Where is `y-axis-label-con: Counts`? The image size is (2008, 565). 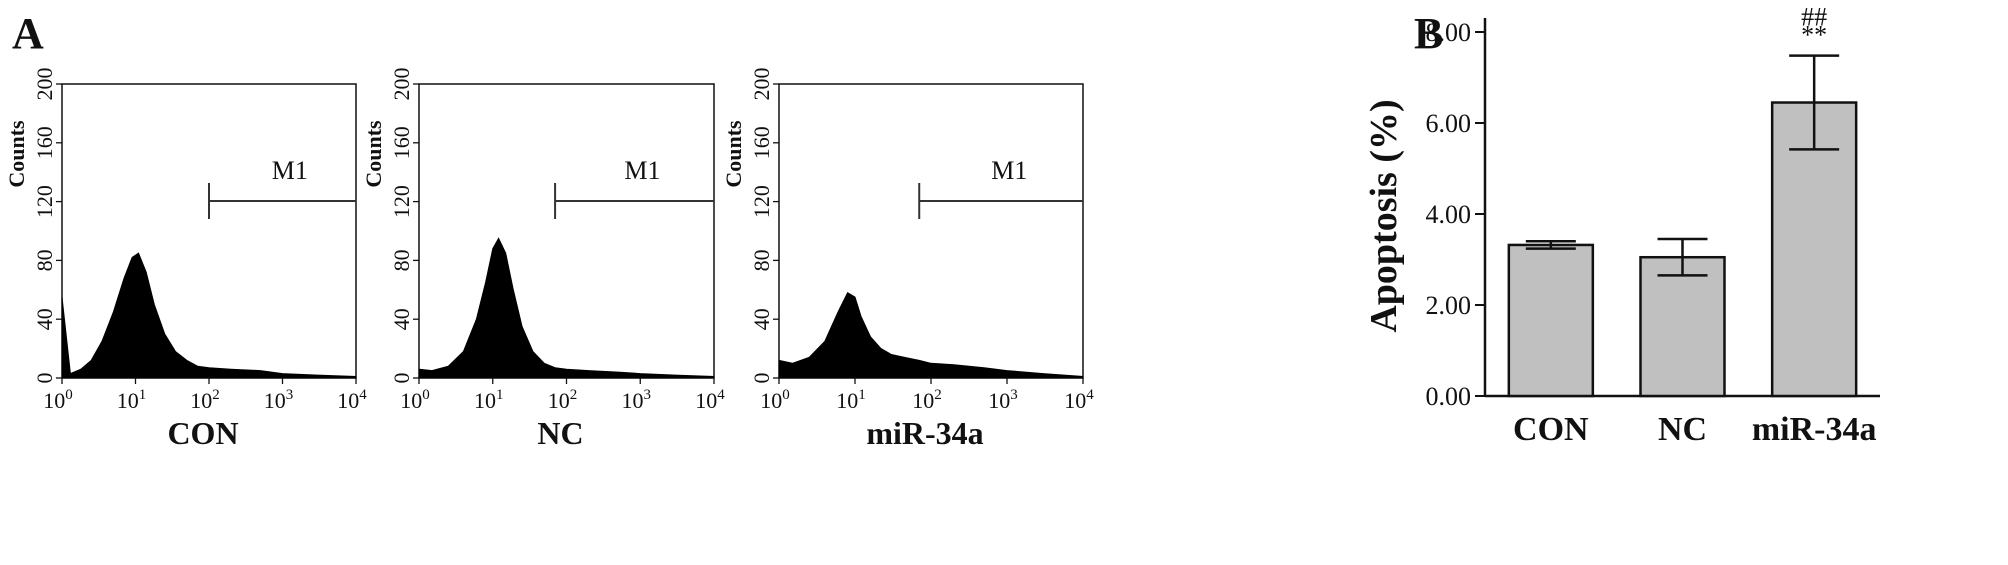 y-axis-label-con: Counts is located at coordinates (16, 154).